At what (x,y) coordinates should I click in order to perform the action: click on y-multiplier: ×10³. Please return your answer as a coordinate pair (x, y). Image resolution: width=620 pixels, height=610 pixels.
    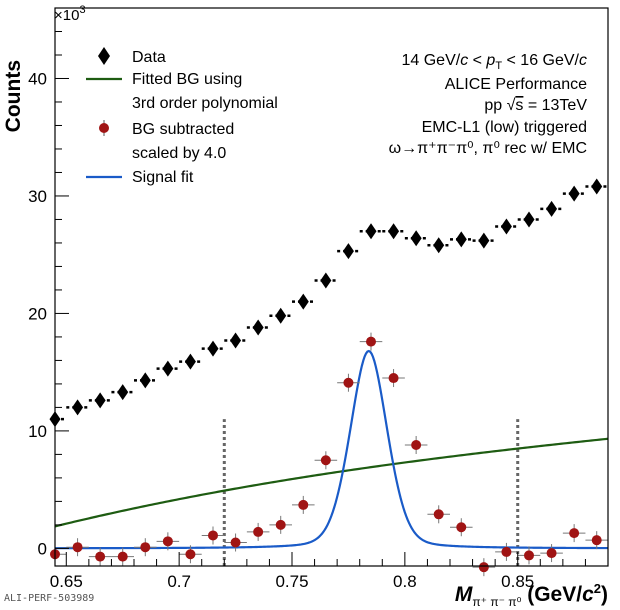
    Looking at the image, I should click on (70, 14).